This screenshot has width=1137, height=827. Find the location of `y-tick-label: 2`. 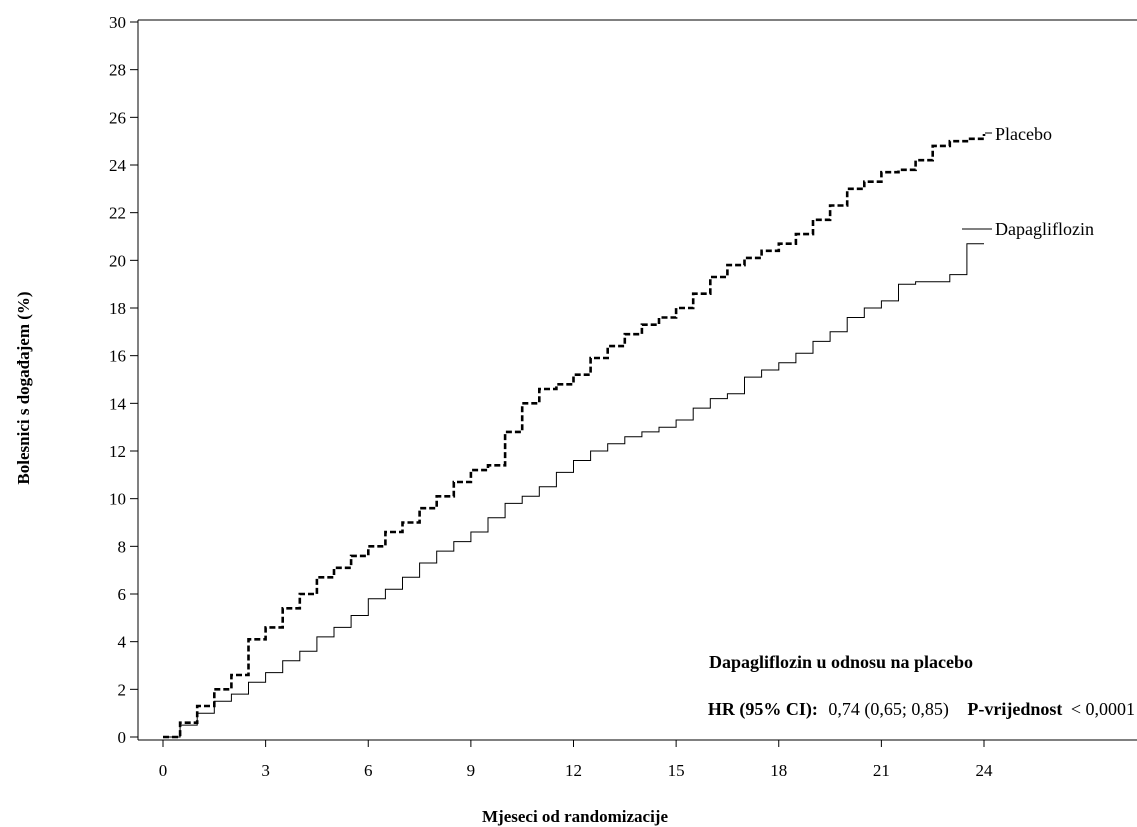

y-tick-label: 2 is located at coordinates (122, 689).